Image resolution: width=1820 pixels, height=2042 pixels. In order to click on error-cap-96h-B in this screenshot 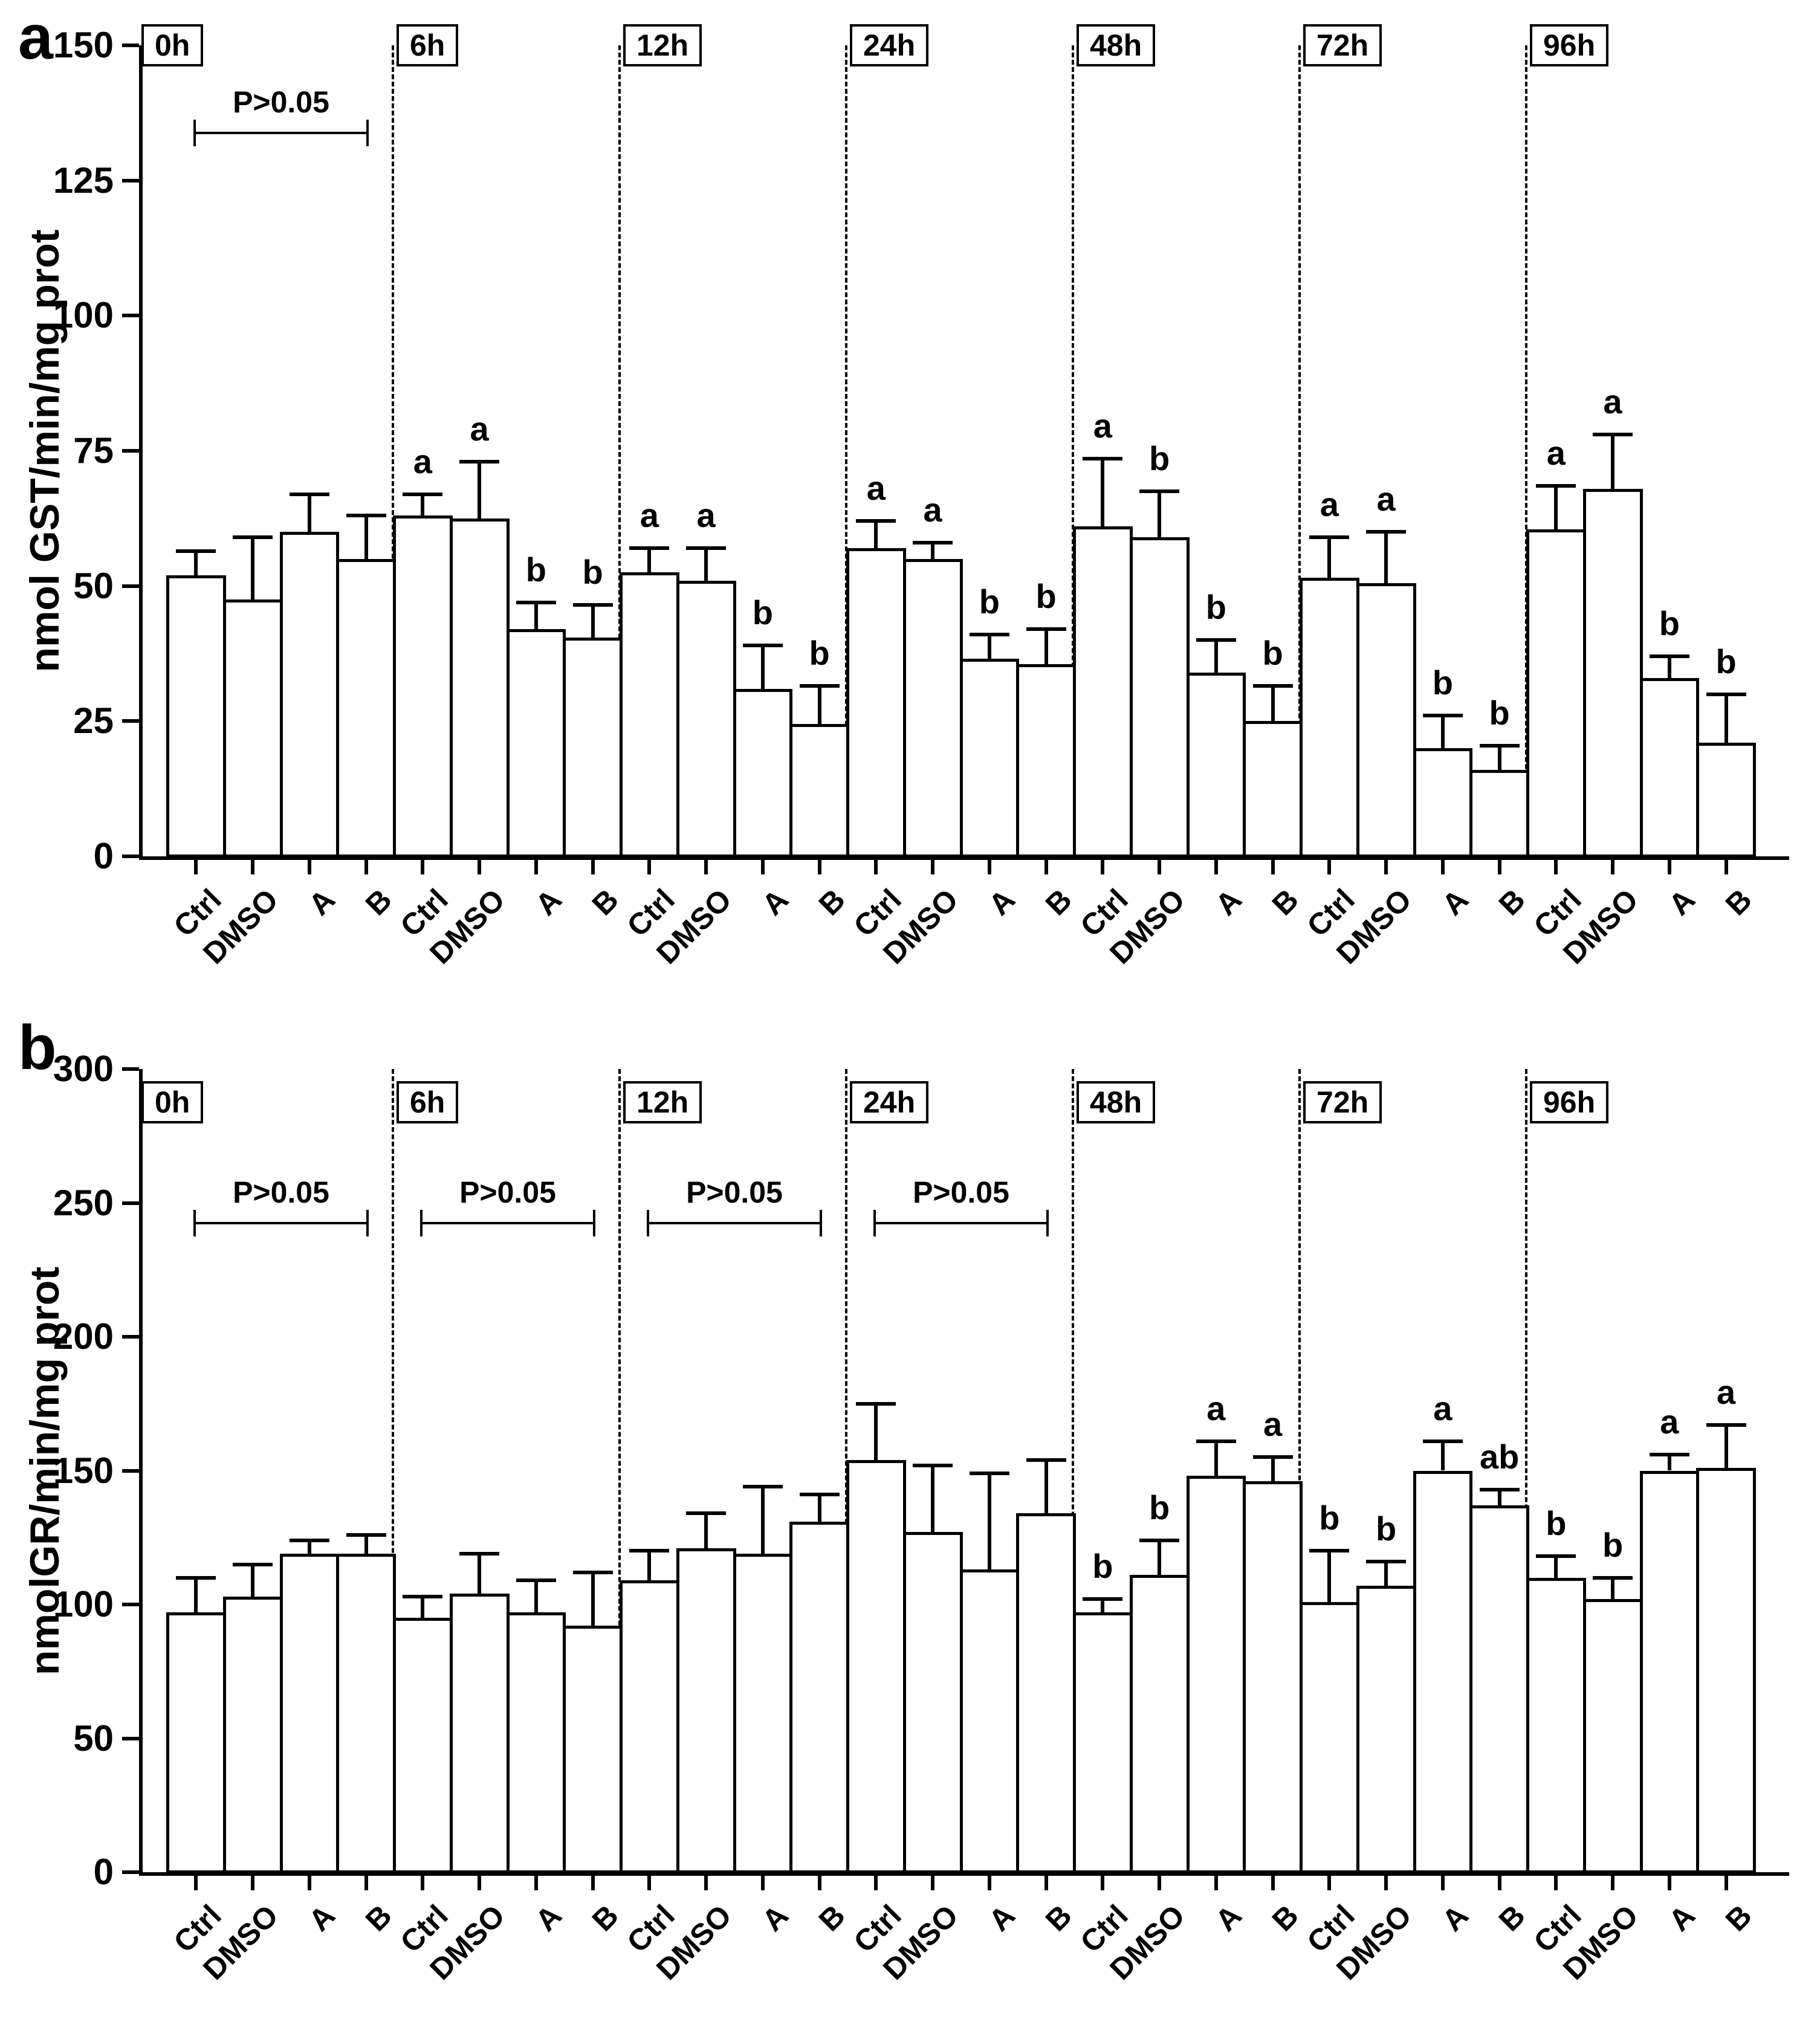, I will do `click(1726, 1425)`.